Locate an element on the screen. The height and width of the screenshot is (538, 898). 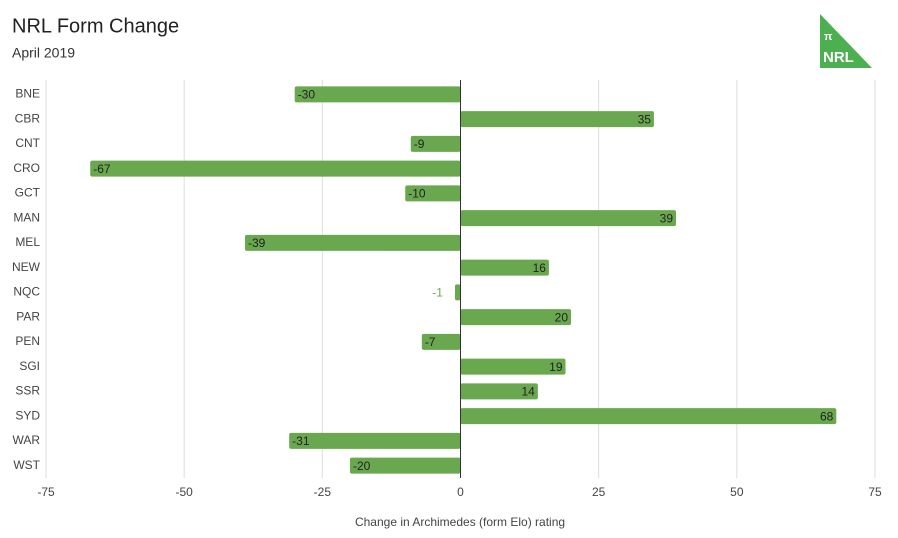
value-label: -7 is located at coordinates (430, 342).